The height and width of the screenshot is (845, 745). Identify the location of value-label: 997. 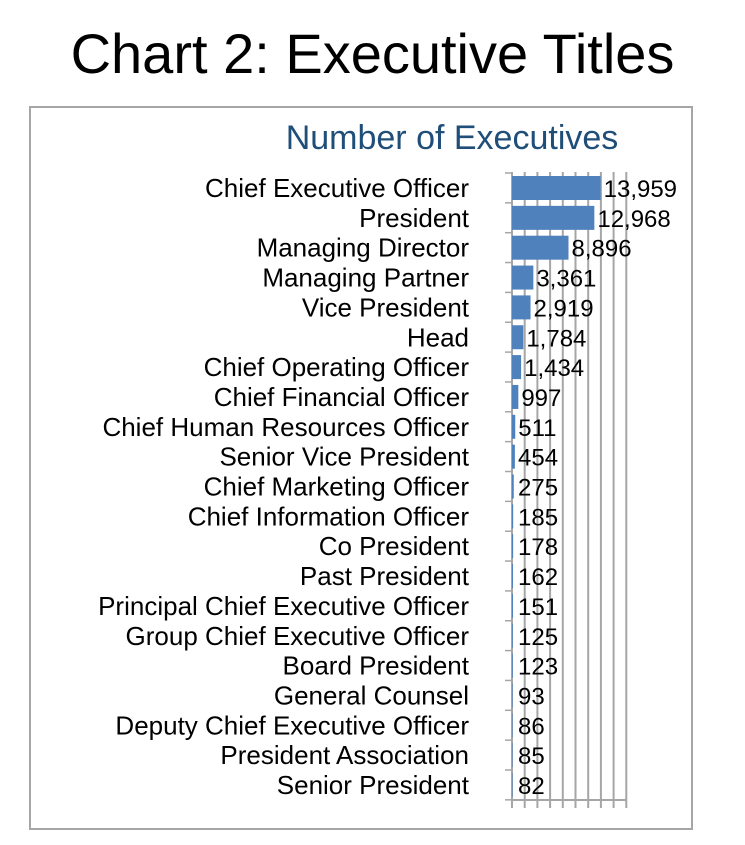
(541, 398).